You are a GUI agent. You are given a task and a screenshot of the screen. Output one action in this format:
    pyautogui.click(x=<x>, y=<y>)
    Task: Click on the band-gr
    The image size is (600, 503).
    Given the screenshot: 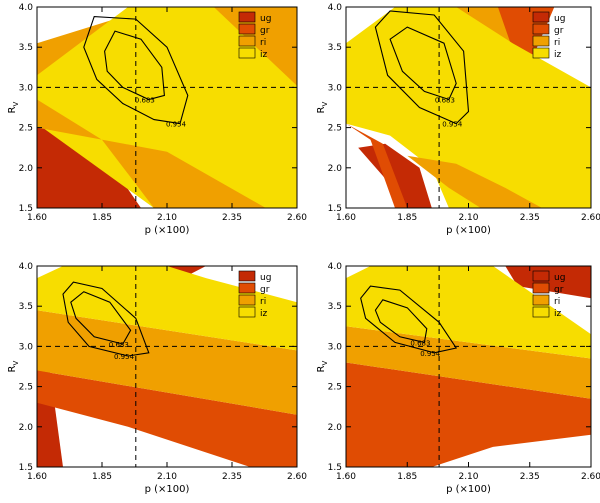 What is the action you would take?
    pyautogui.click(x=524, y=39)
    